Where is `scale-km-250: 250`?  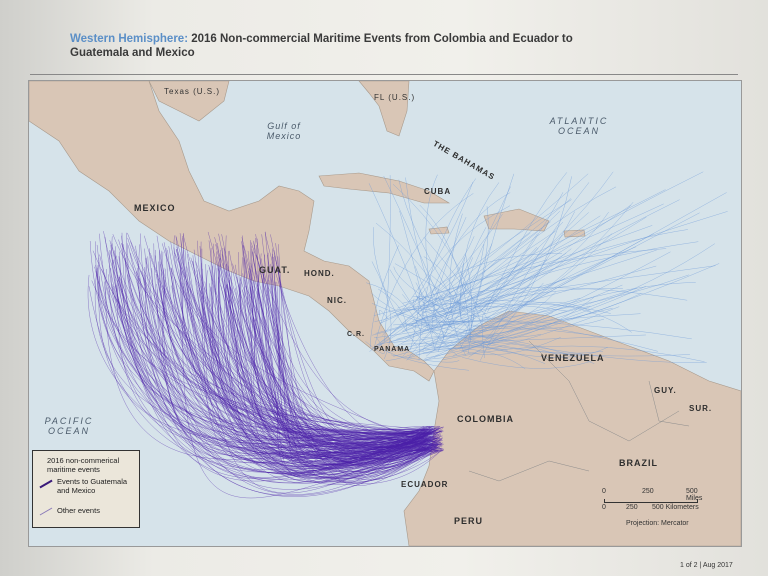 scale-km-250: 250 is located at coordinates (632, 507).